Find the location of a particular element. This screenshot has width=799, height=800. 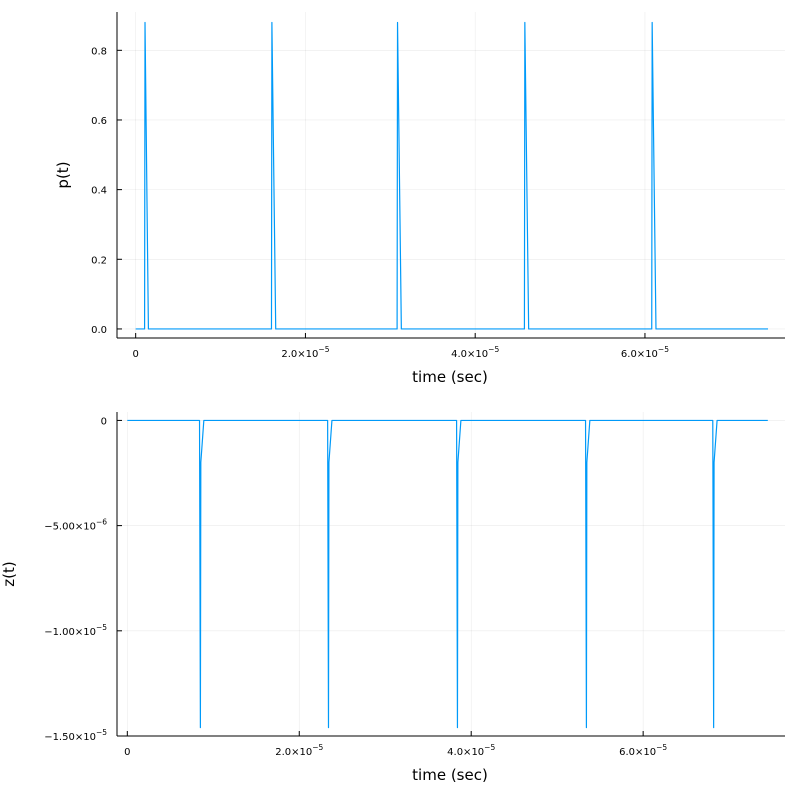

y-tick-label: −1.00×10⁻⁵ is located at coordinates (75, 630).